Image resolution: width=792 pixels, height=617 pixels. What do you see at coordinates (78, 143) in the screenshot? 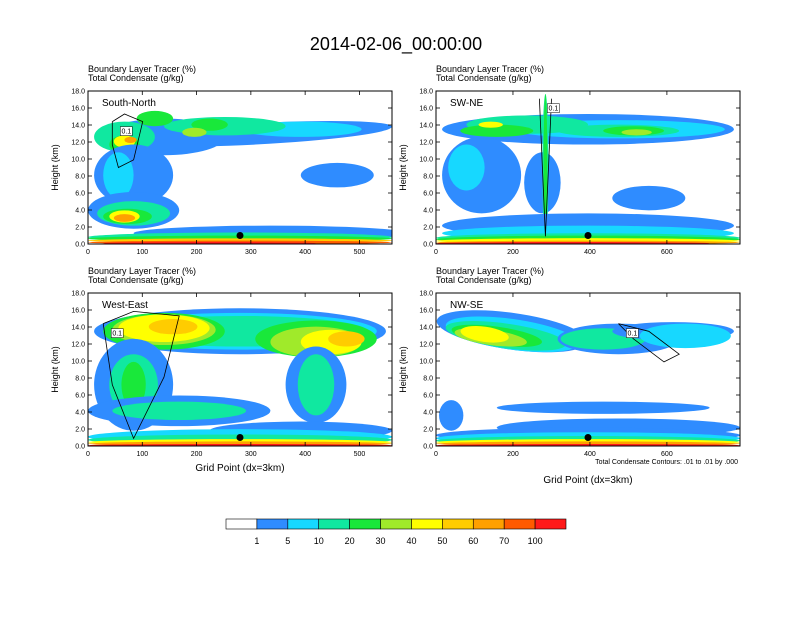
I see `y-tick-label: 12.0` at bounding box center [78, 143].